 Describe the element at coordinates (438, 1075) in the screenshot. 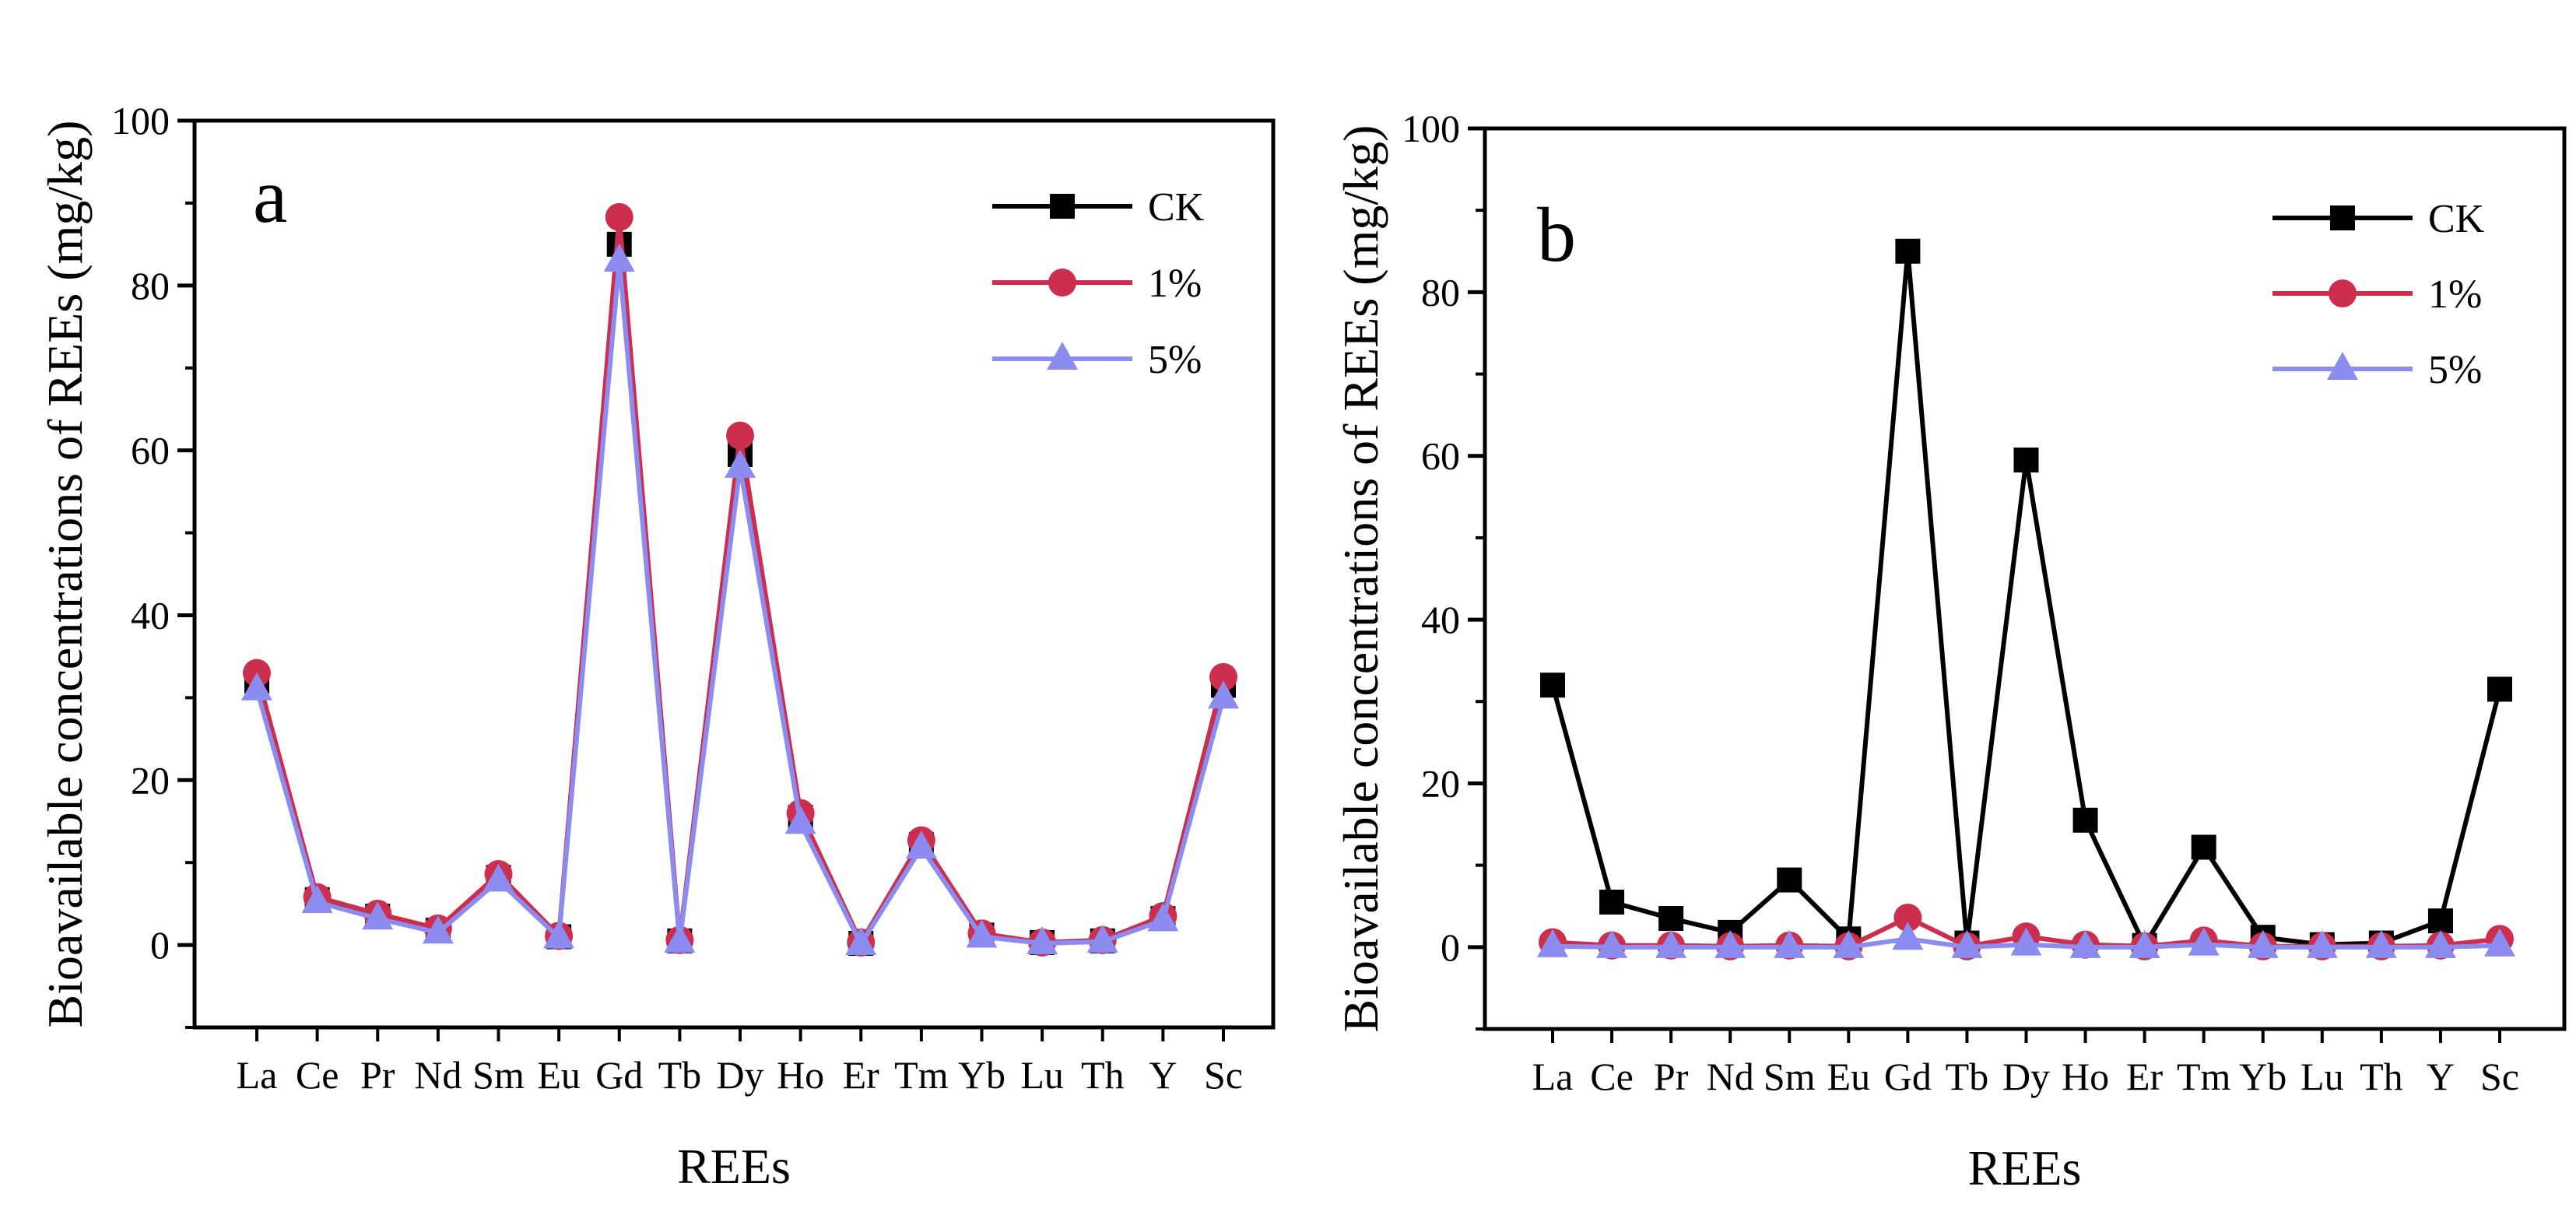

I see `x-tick-label-Nd: Nd` at that location.